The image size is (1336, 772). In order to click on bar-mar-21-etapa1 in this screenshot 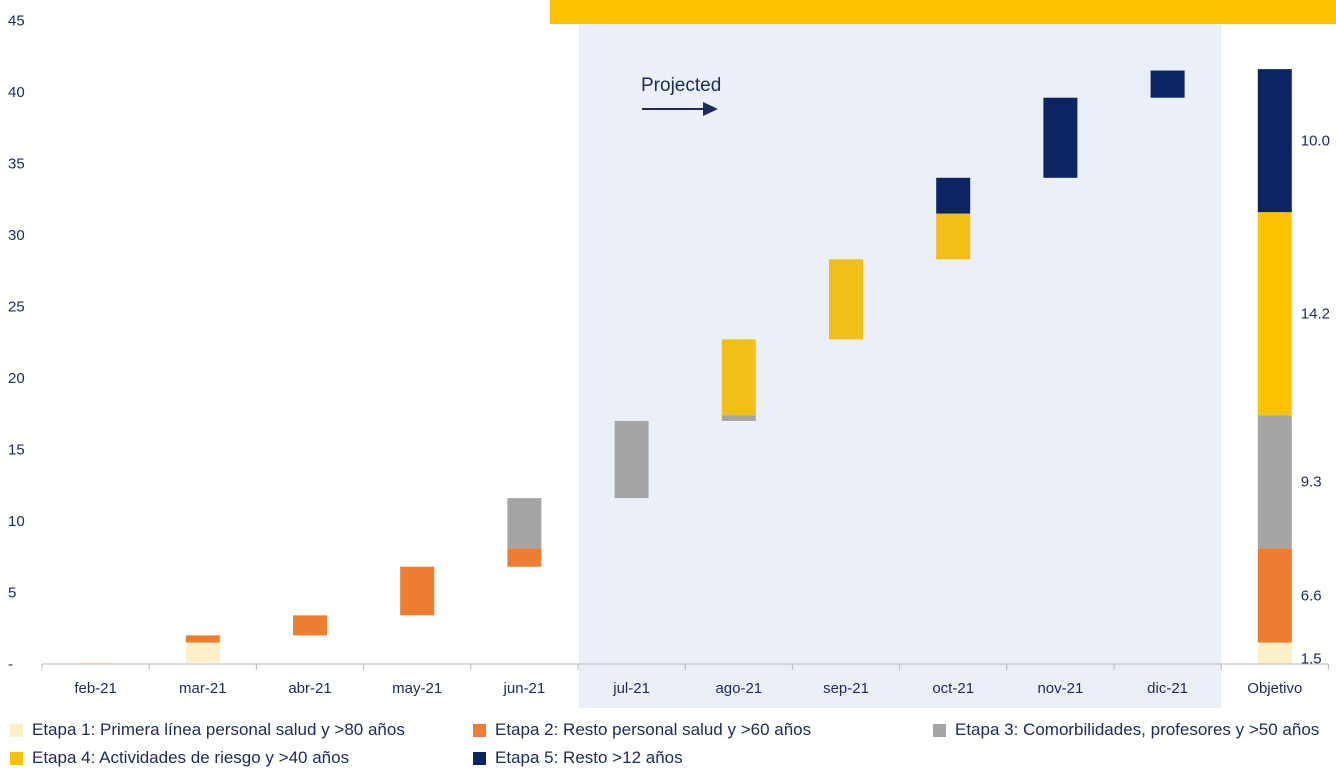, I will do `click(202, 652)`.